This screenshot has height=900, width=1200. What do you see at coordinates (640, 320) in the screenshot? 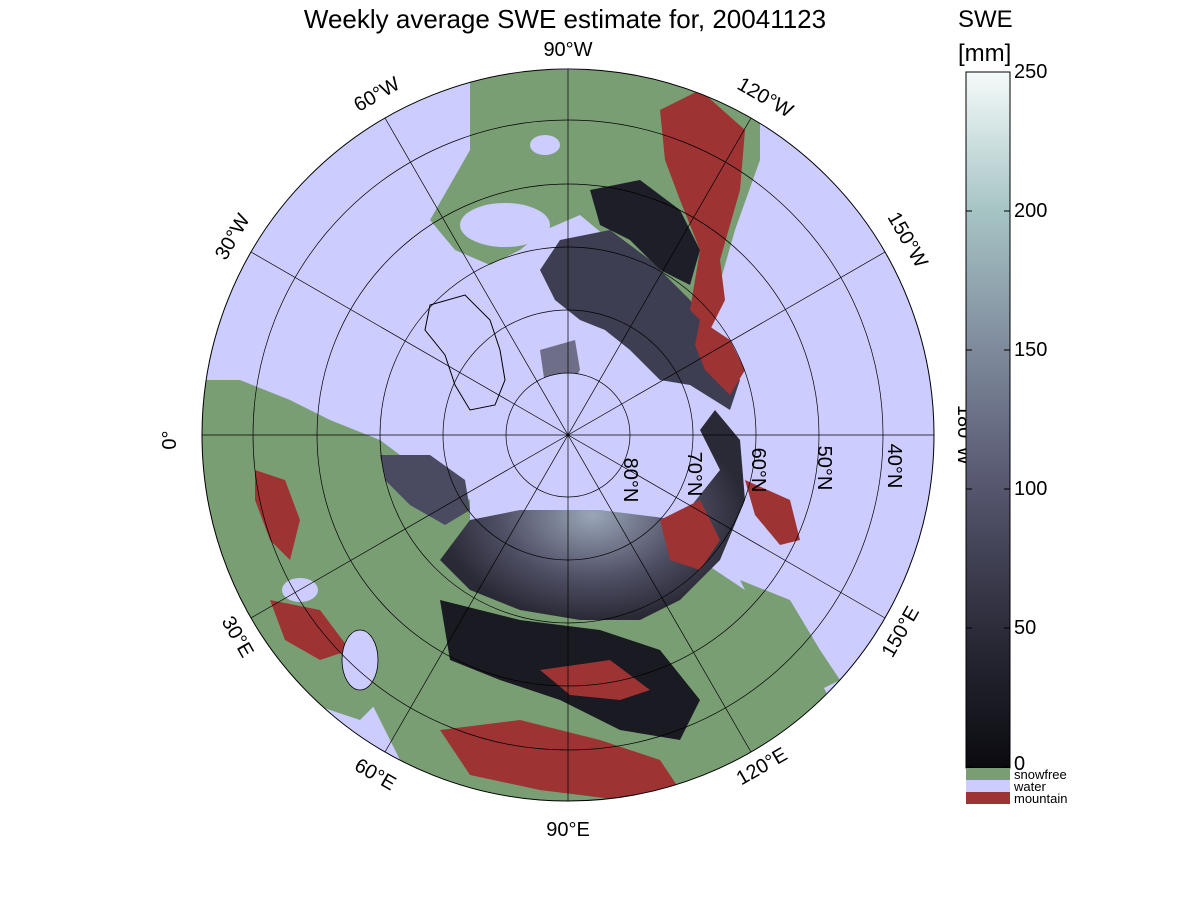
I see `north-america-snow` at bounding box center [640, 320].